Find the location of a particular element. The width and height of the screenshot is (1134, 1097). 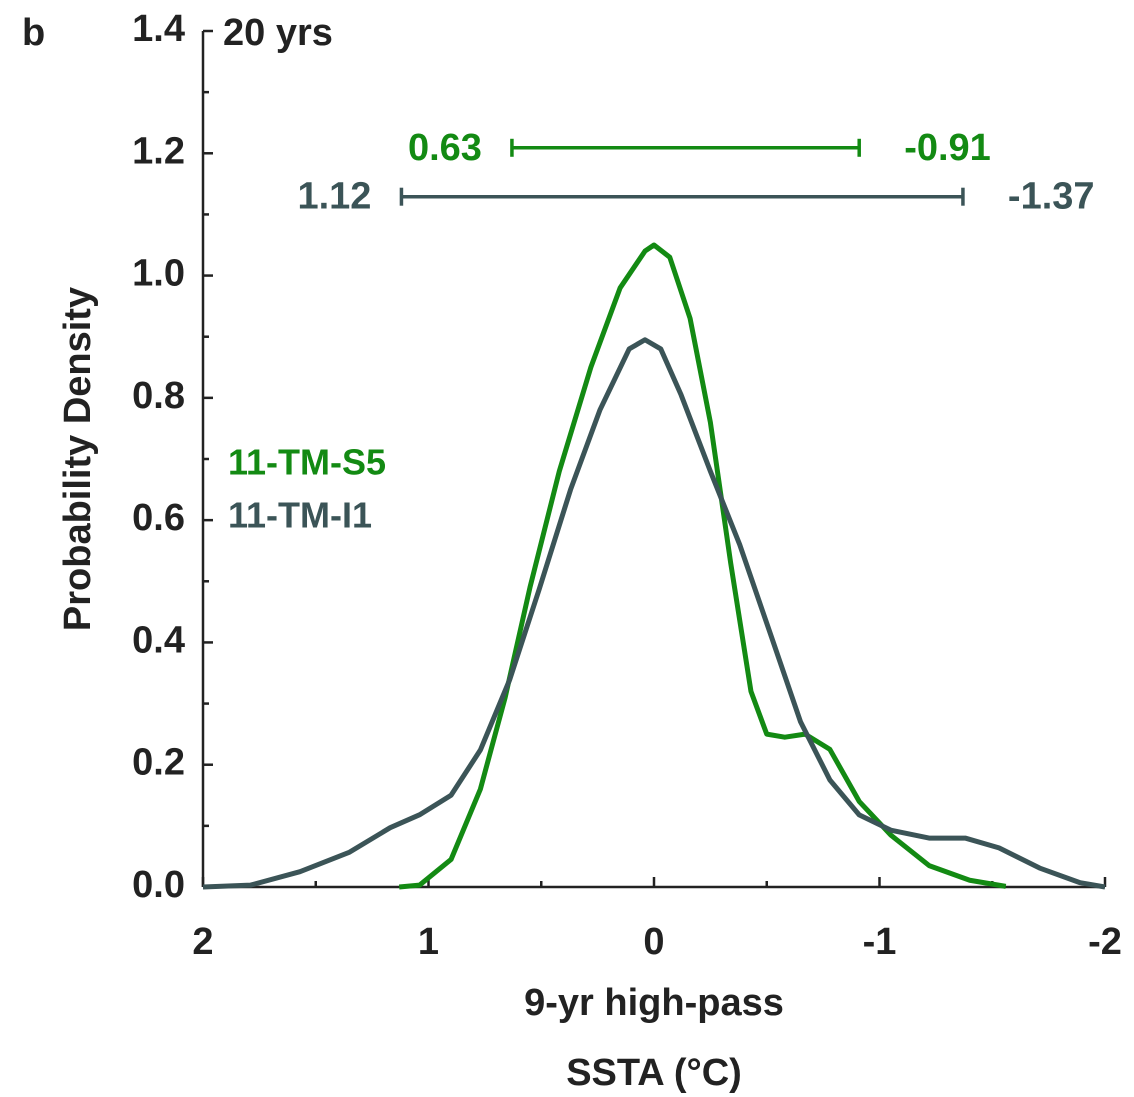

chart-title: 20 yrs is located at coordinates (278, 33).